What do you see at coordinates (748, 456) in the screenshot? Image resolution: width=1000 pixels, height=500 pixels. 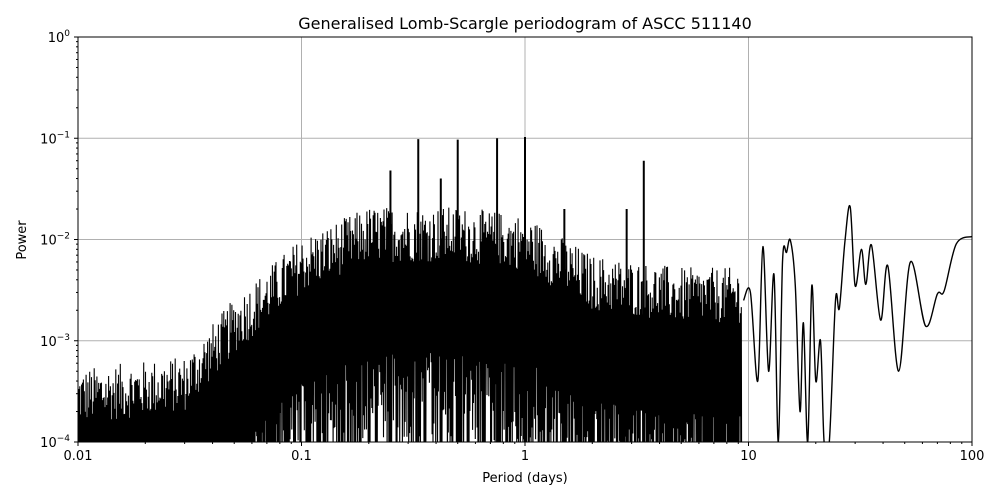 I see `x-tick-label: 10` at bounding box center [748, 456].